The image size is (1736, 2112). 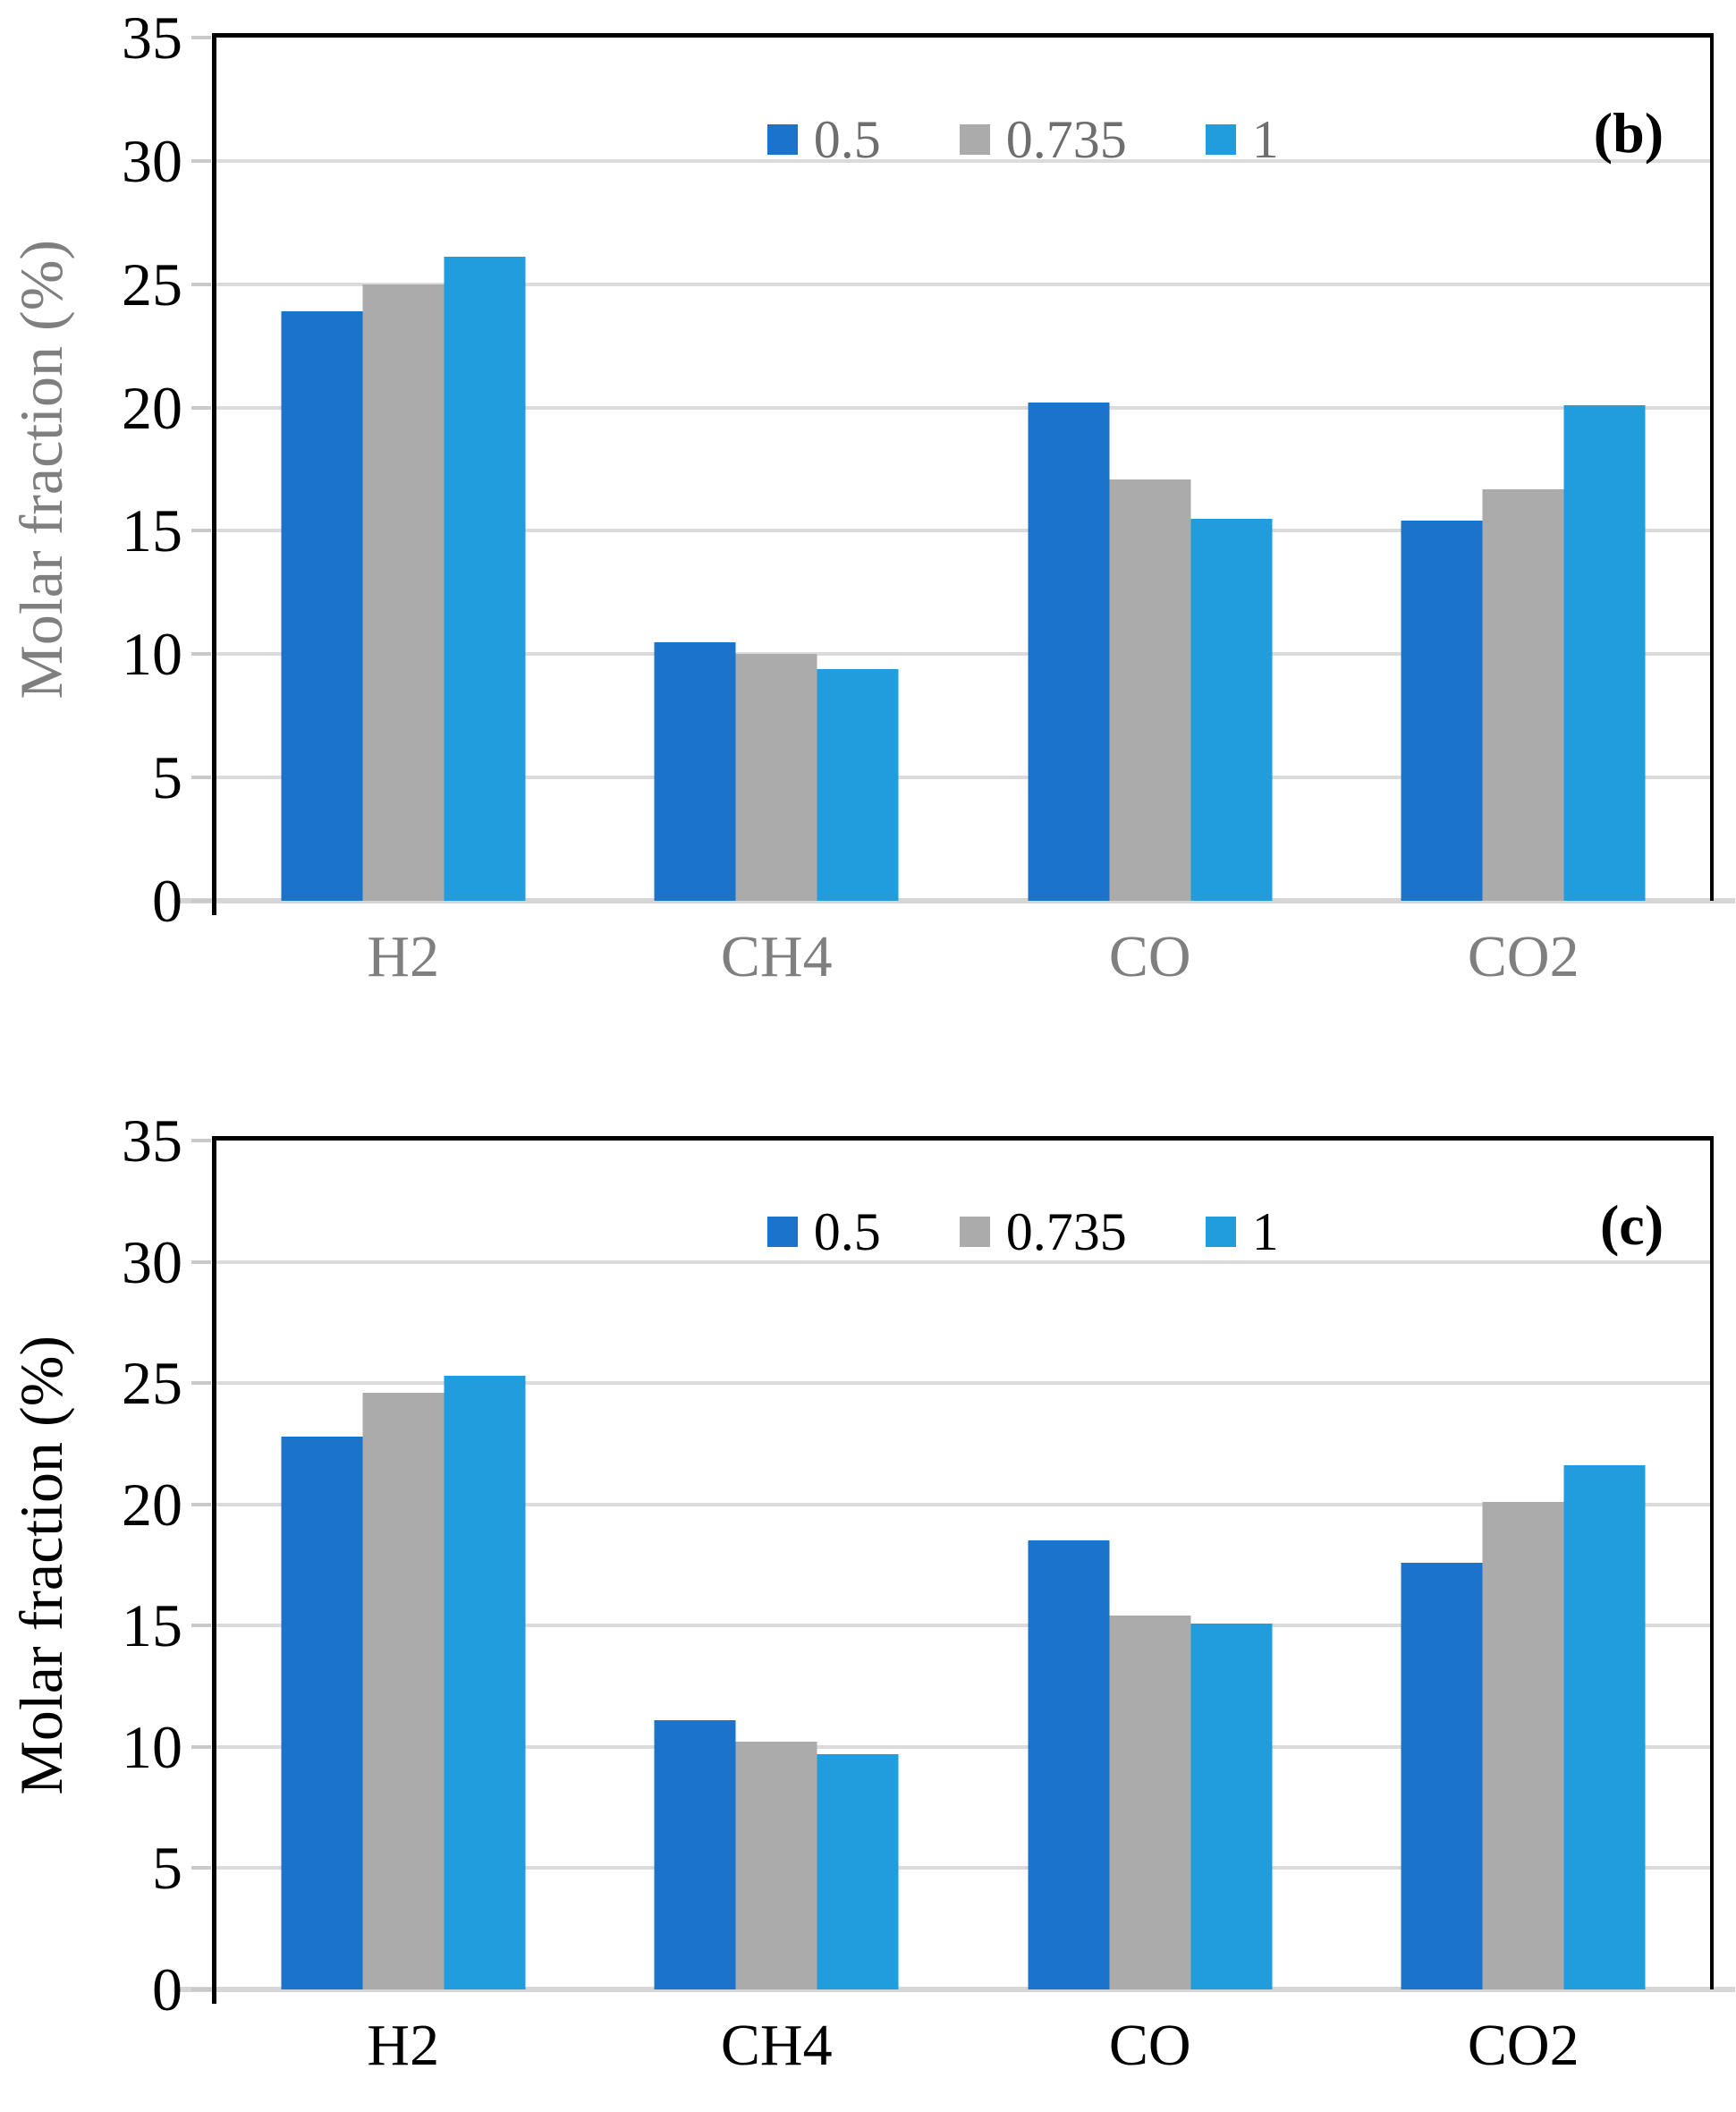 What do you see at coordinates (1523, 2045) in the screenshot?
I see `x-category-label-co2: CO2` at bounding box center [1523, 2045].